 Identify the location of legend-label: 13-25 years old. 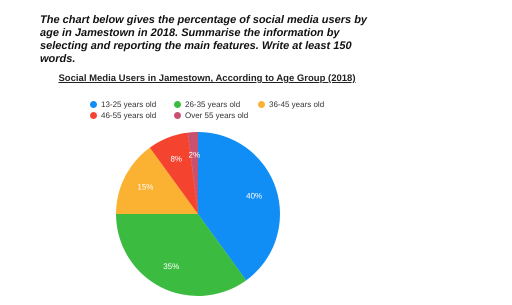
(128, 104).